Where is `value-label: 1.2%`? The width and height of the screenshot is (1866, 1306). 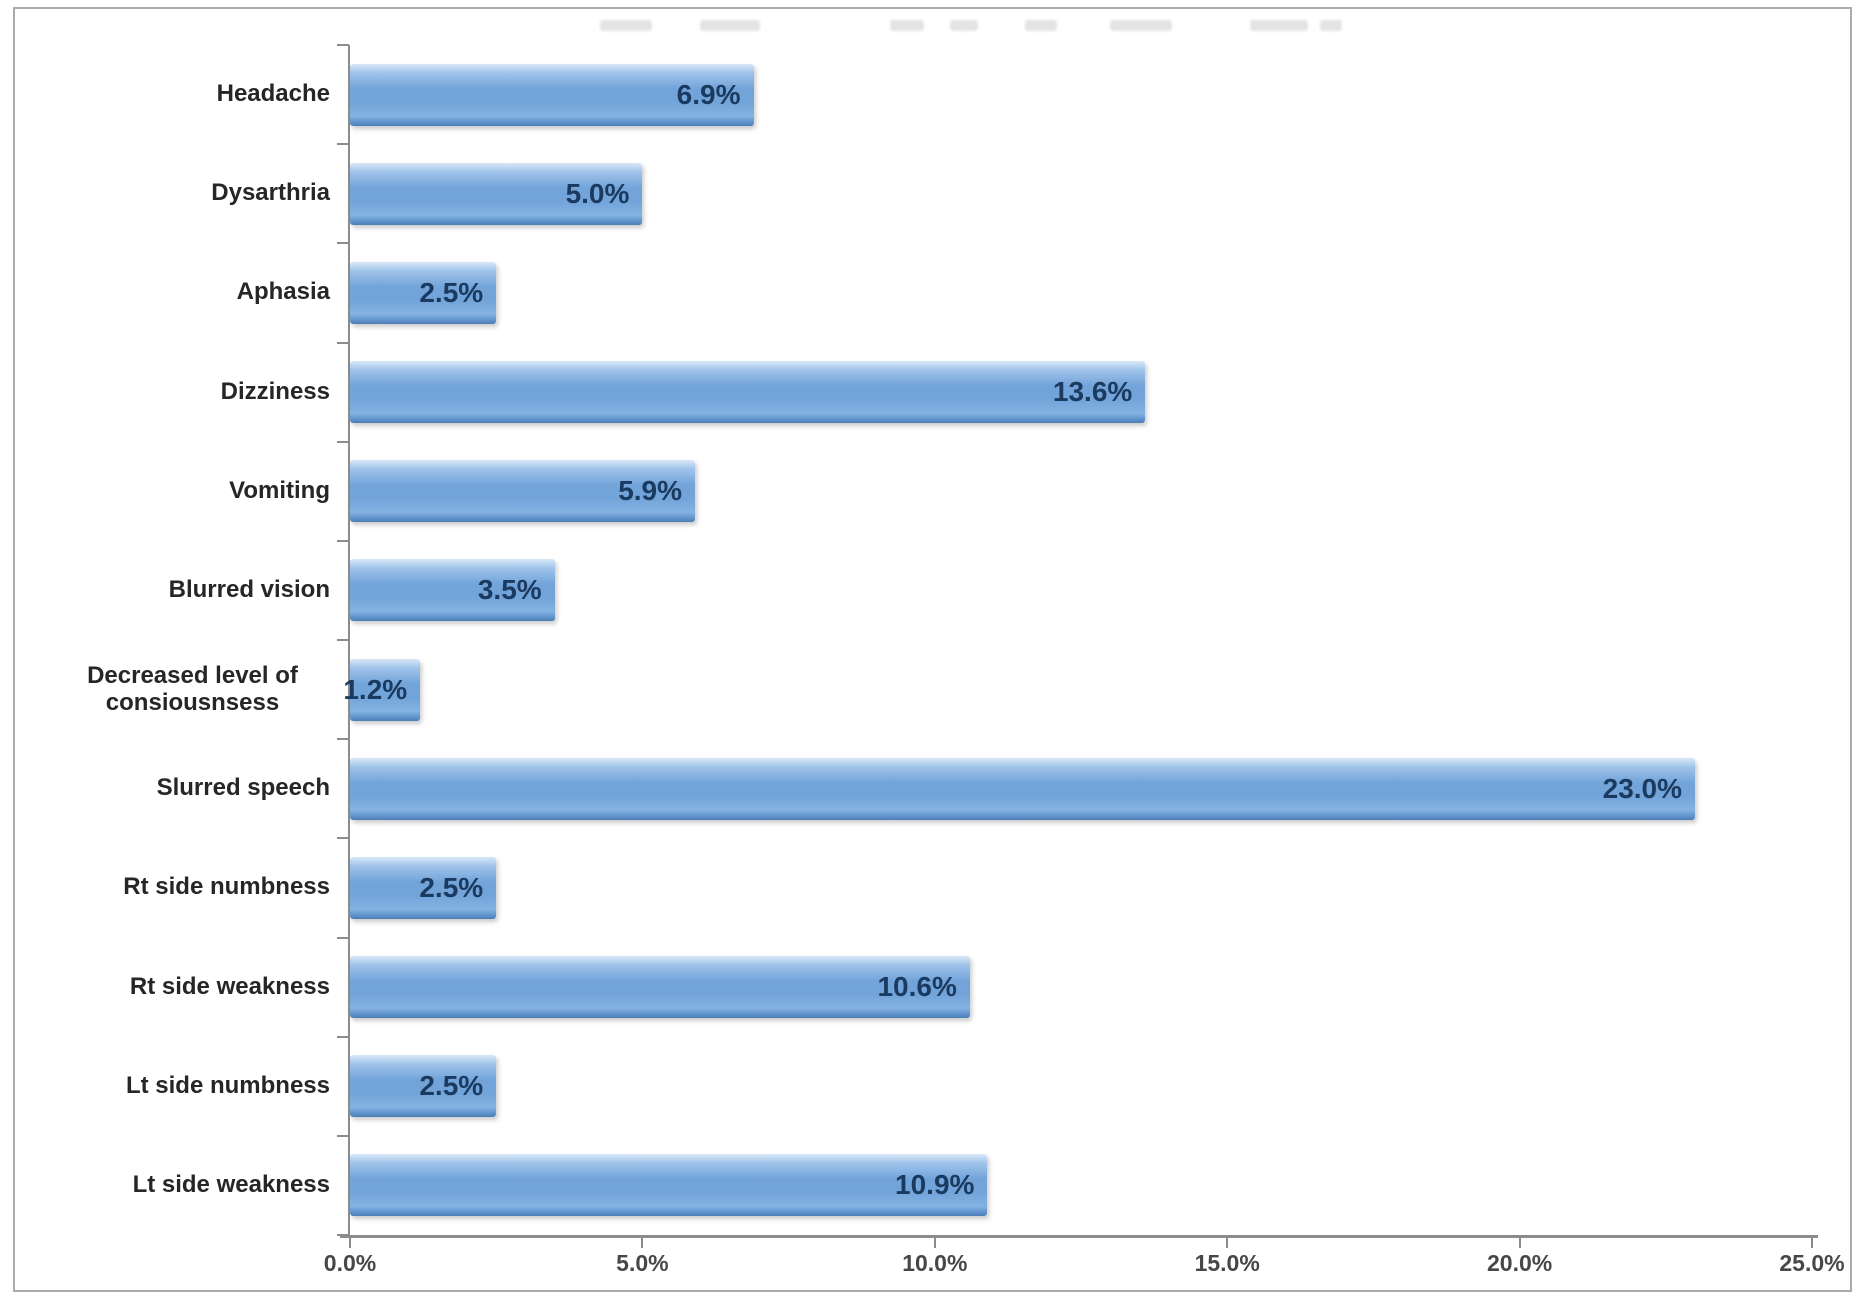
value-label: 1.2% is located at coordinates (375, 689).